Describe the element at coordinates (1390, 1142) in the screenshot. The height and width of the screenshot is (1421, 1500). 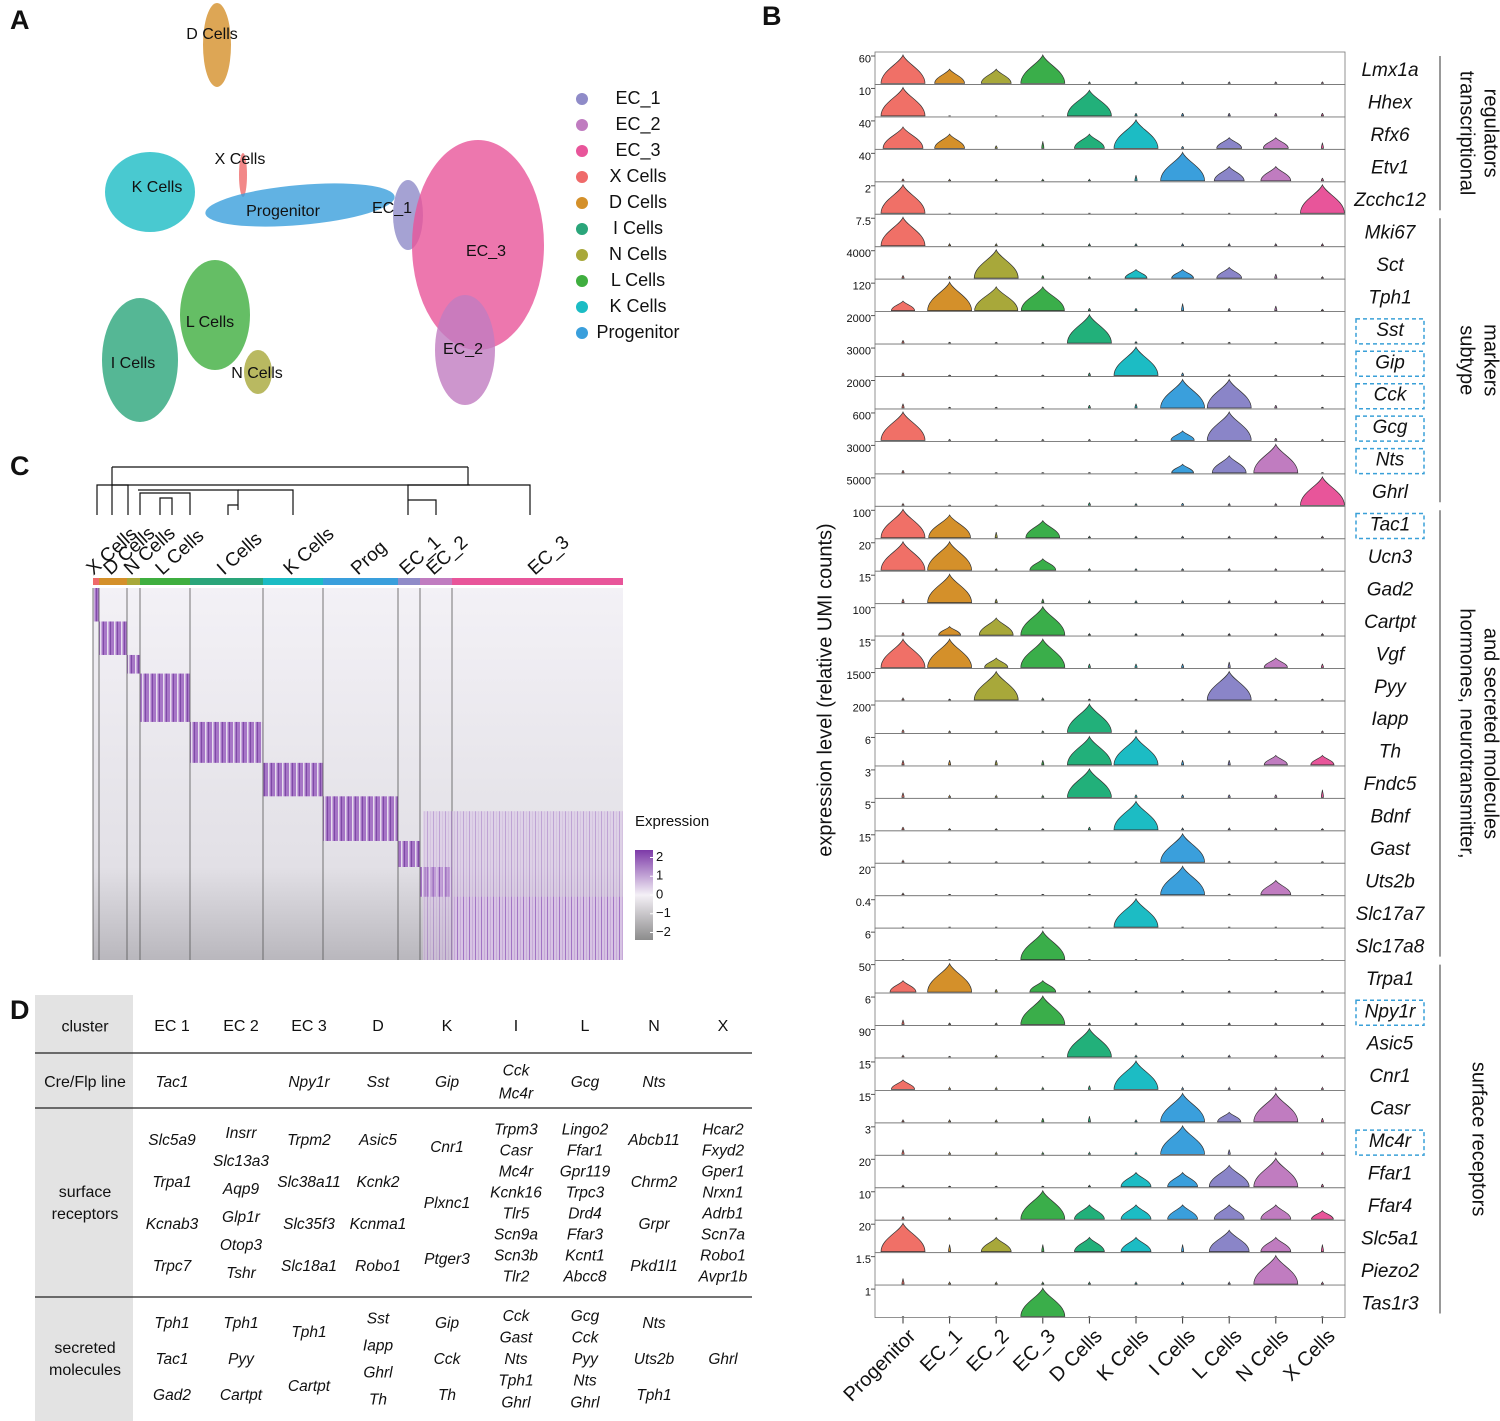
I see `gene-highlight` at that location.